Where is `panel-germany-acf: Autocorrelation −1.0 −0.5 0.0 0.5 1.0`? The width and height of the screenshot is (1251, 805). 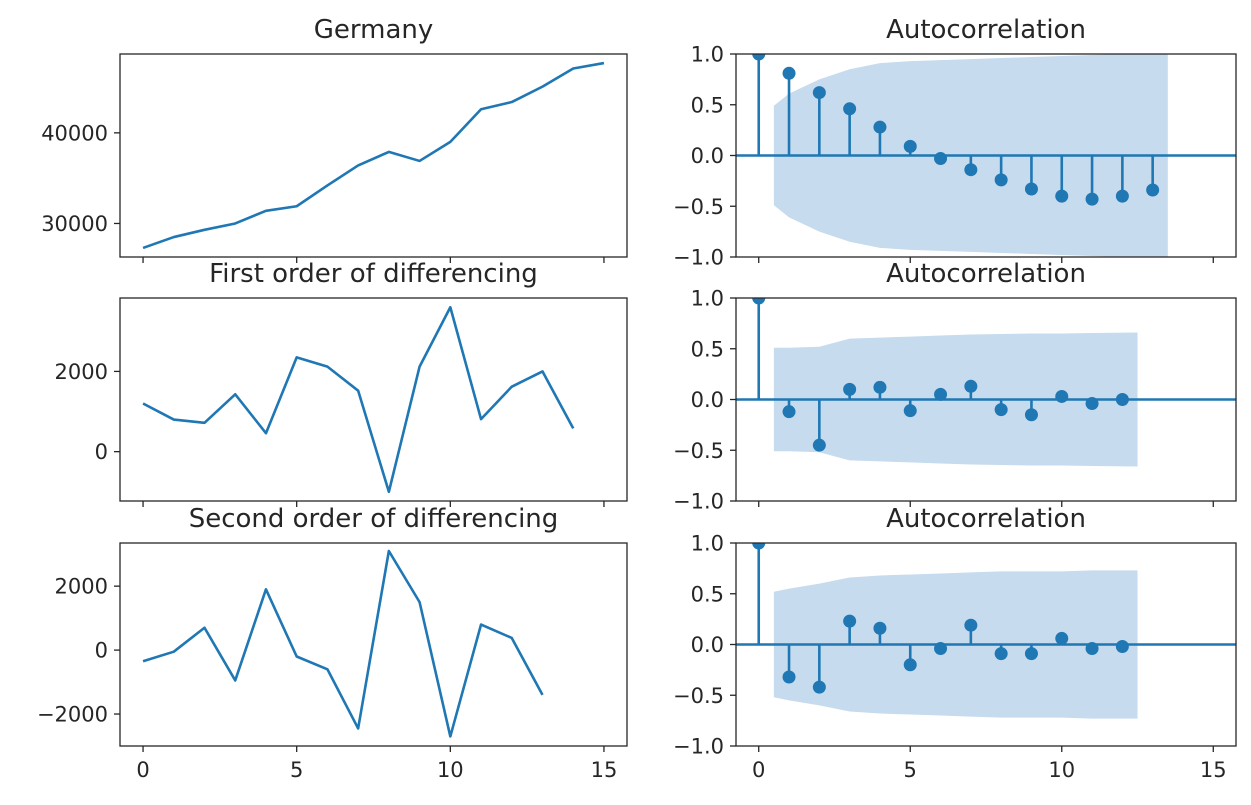 panel-germany-acf: Autocorrelation −1.0 −0.5 0.0 0.5 1.0 is located at coordinates (955, 142).